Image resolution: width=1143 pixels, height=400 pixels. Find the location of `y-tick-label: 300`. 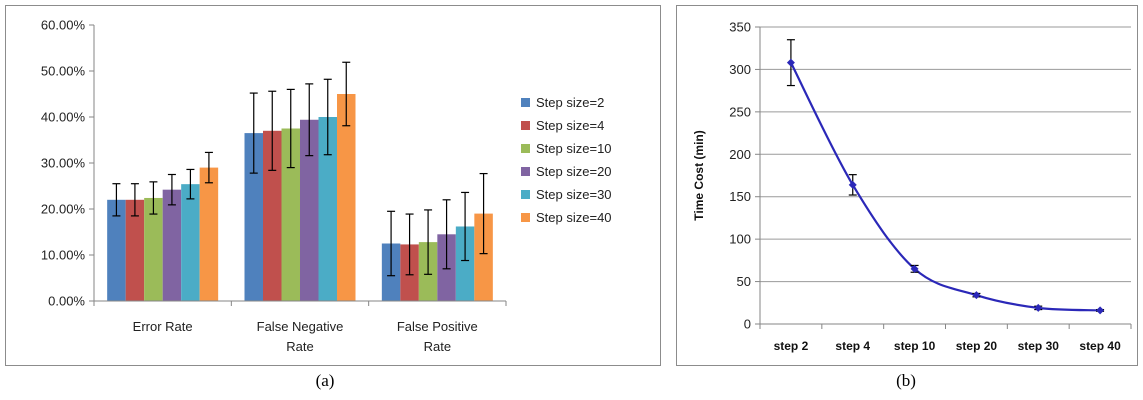

y-tick-label: 300 is located at coordinates (740, 69).